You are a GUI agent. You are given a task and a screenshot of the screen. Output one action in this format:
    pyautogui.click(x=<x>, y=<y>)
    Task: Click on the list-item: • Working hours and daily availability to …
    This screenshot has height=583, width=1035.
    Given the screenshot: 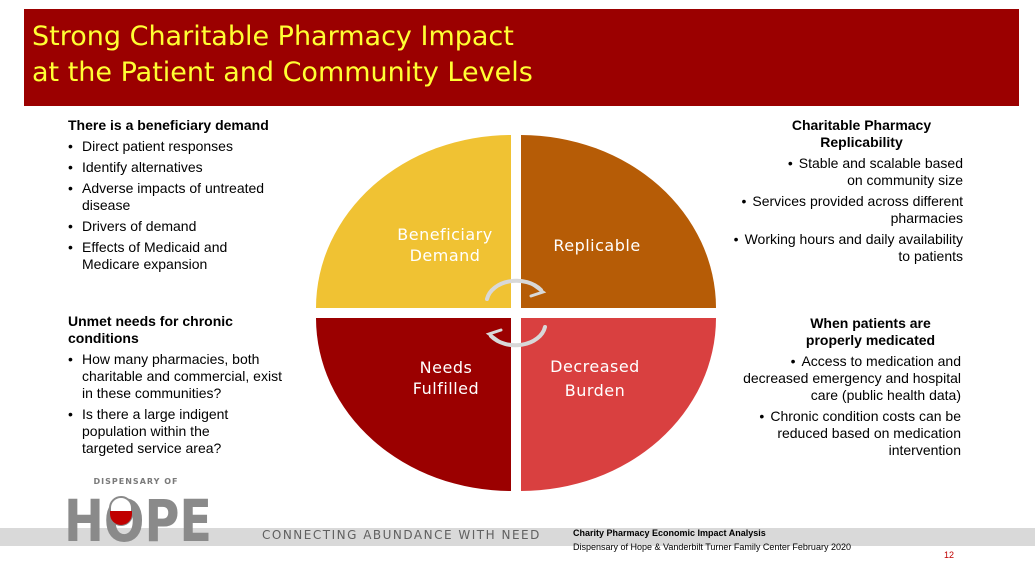 What is the action you would take?
    pyautogui.click(x=848, y=247)
    